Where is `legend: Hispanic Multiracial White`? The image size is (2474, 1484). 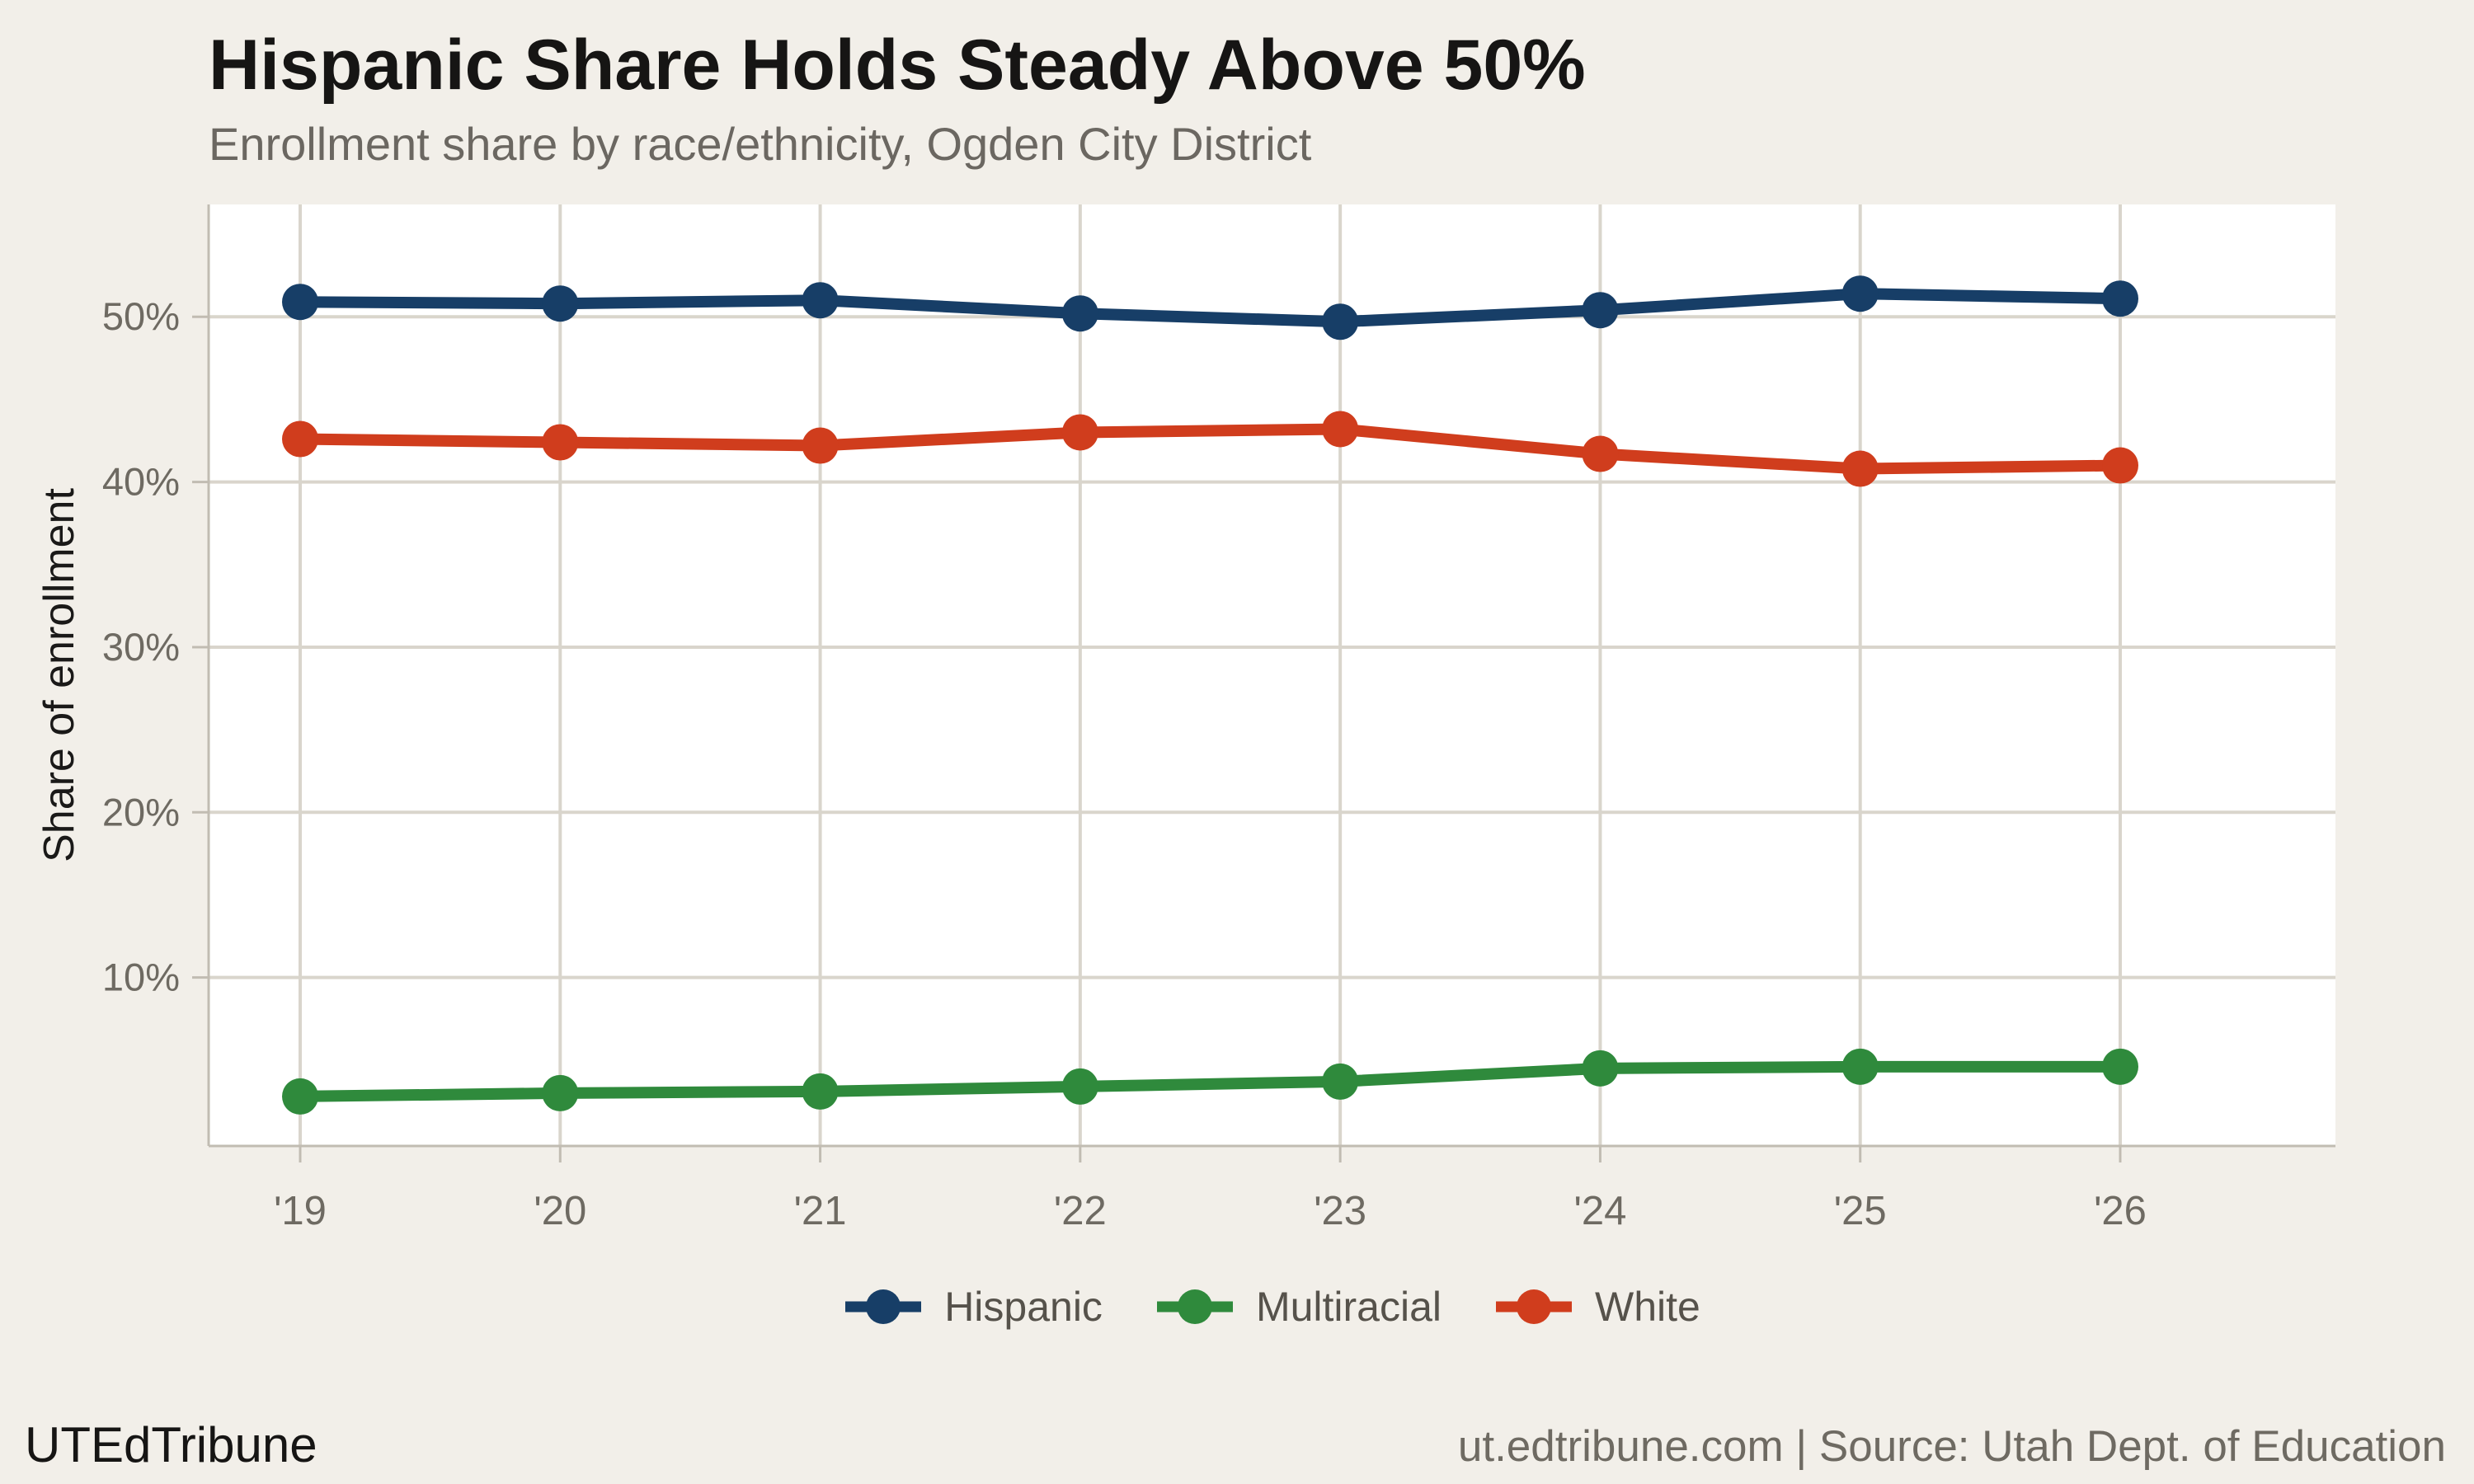
legend: Hispanic Multiracial White is located at coordinates (1272, 1307).